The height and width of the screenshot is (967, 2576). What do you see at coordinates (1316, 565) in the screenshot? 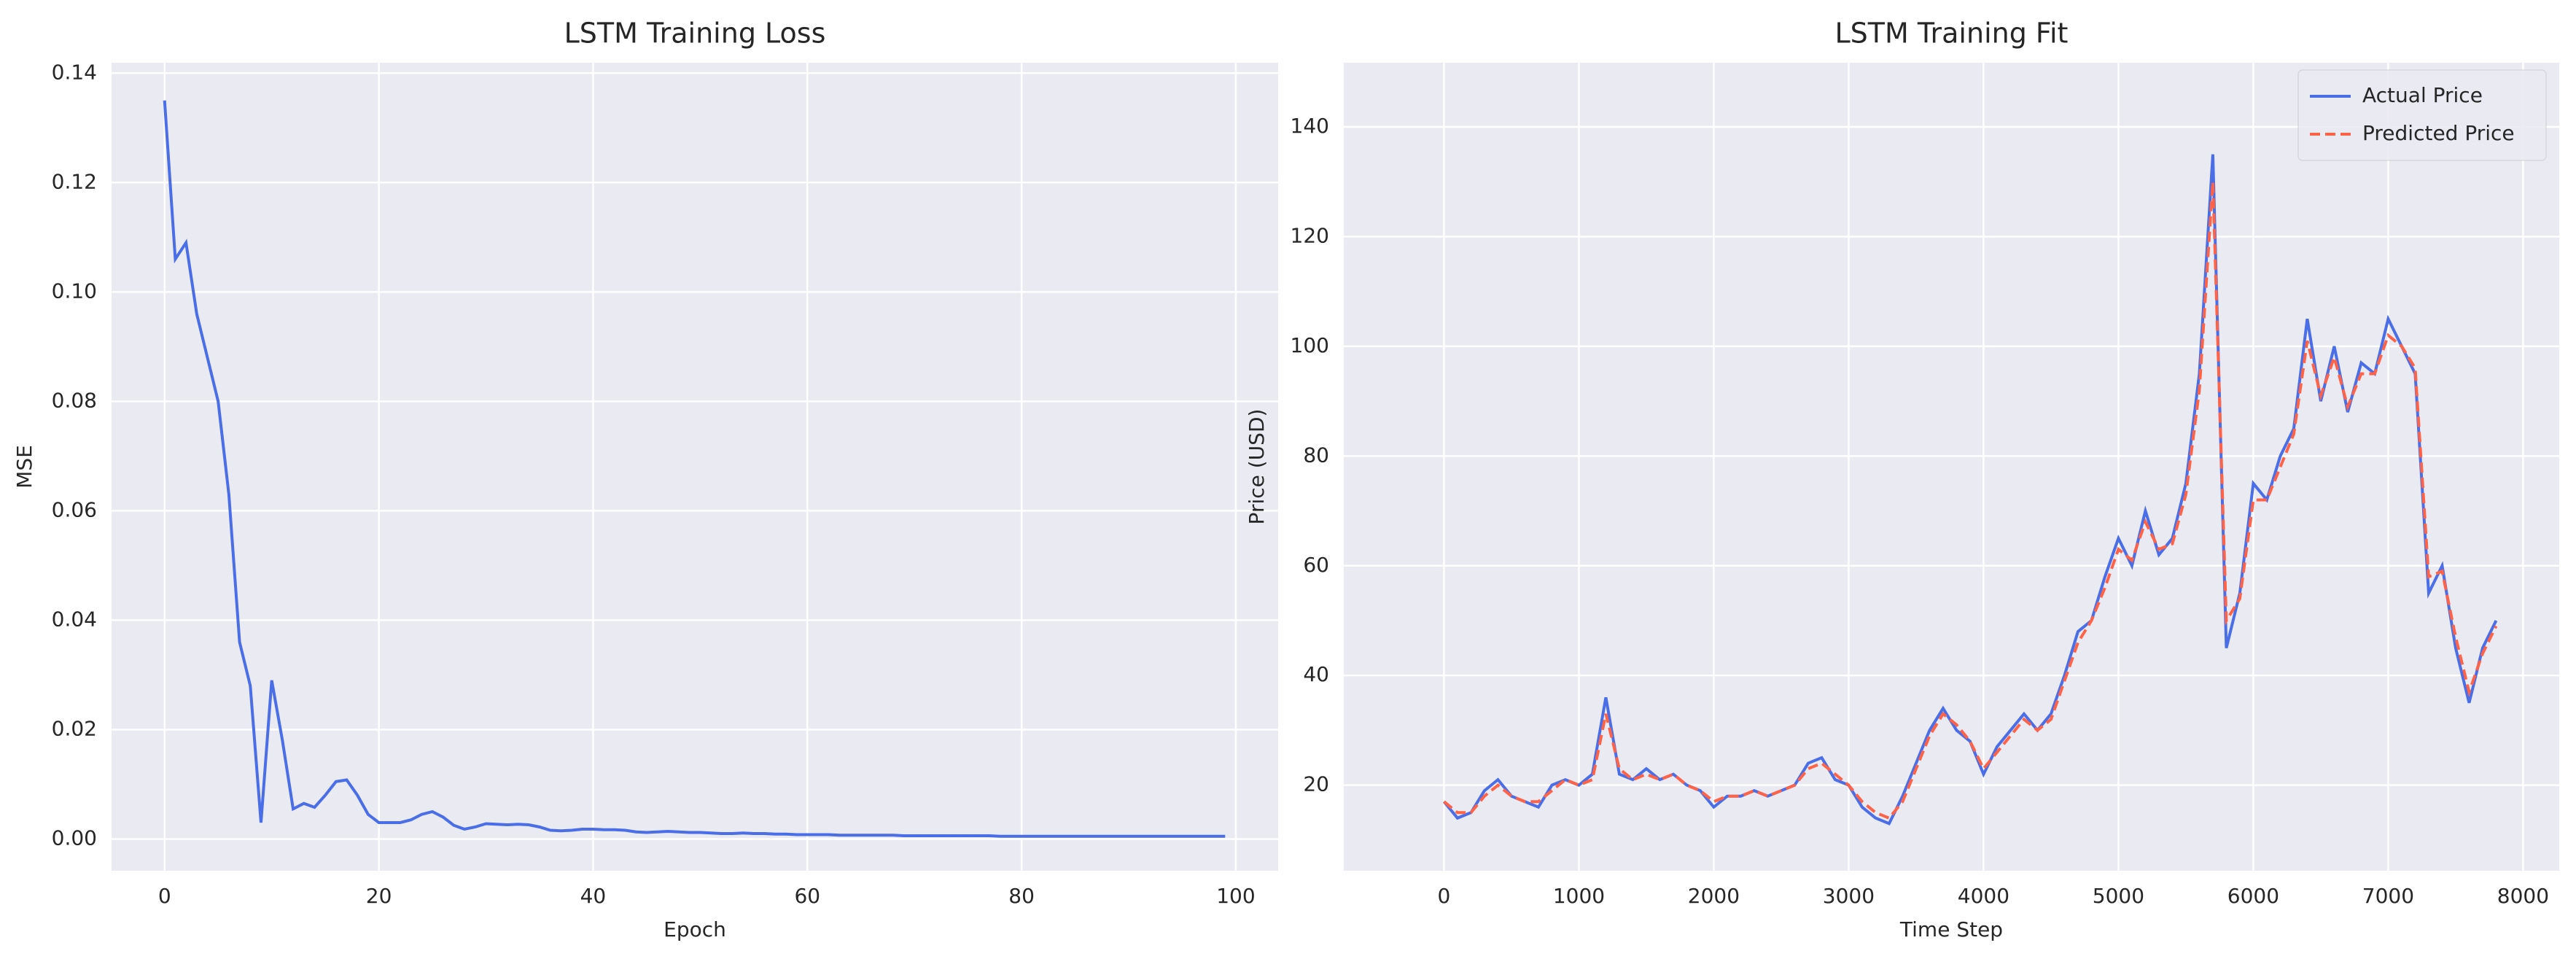
I see `y-tick-label: 60` at bounding box center [1316, 565].